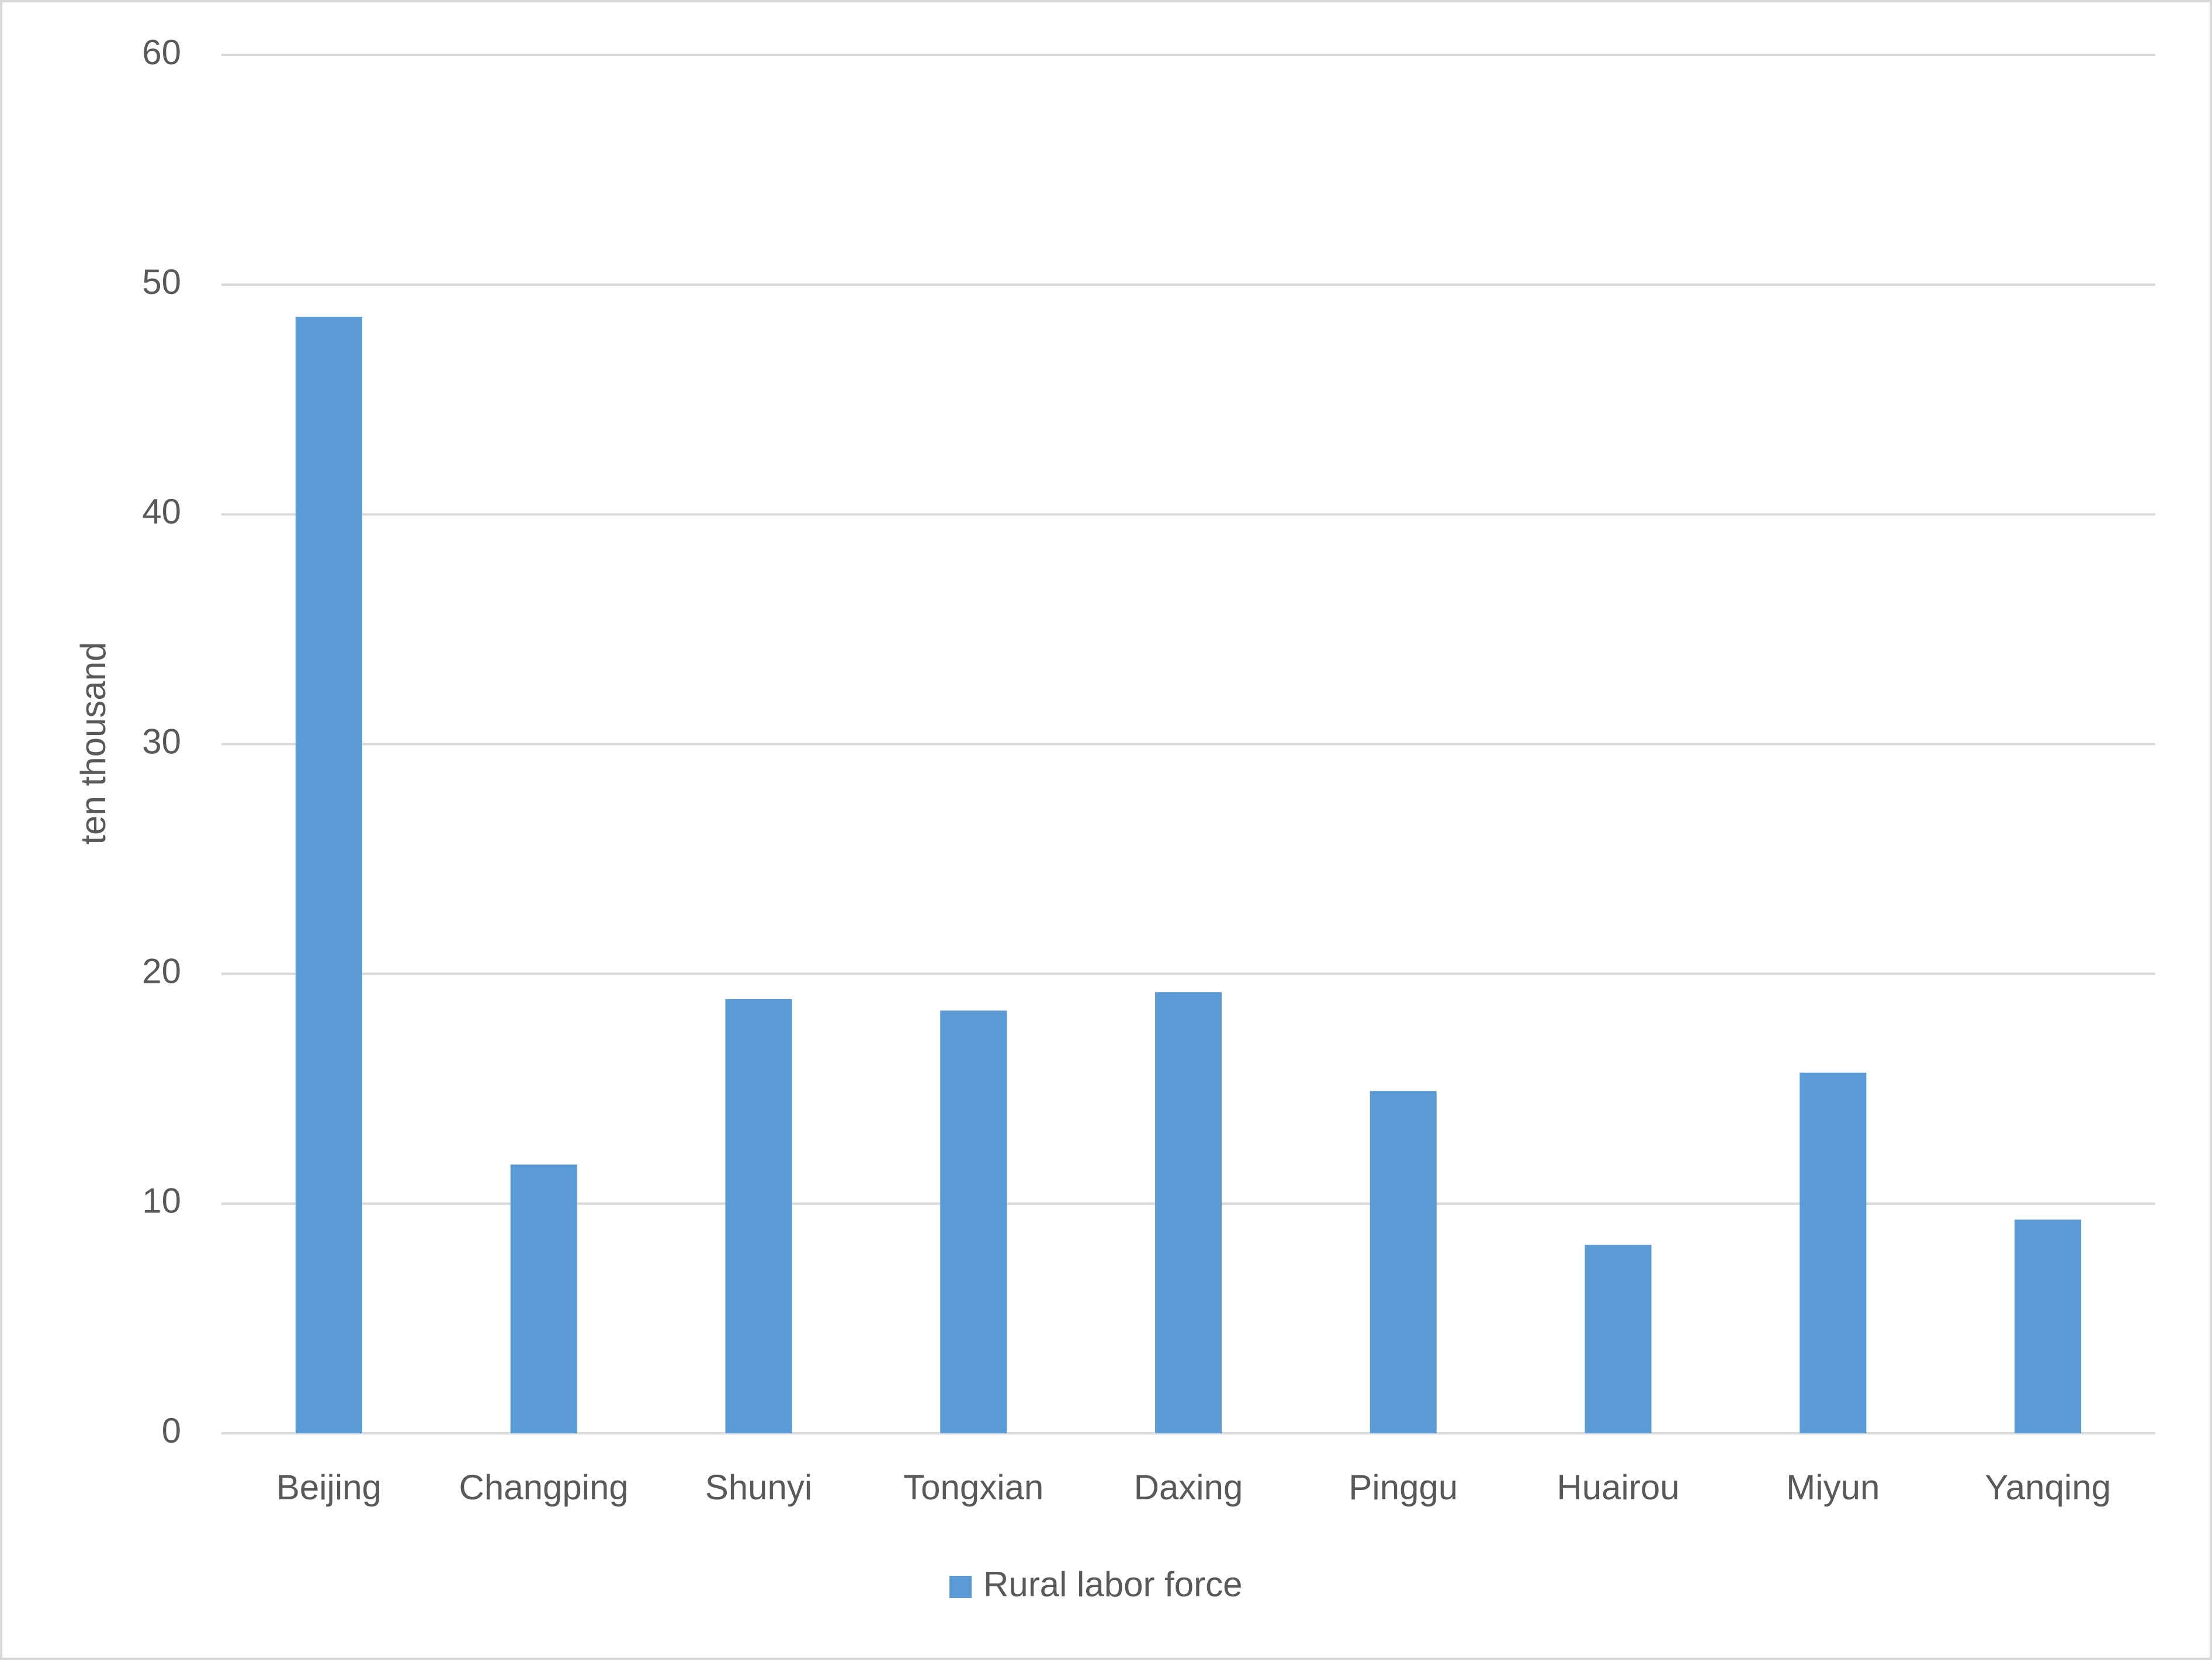  I want to click on x-tick-label: Shunyi, so click(758, 1487).